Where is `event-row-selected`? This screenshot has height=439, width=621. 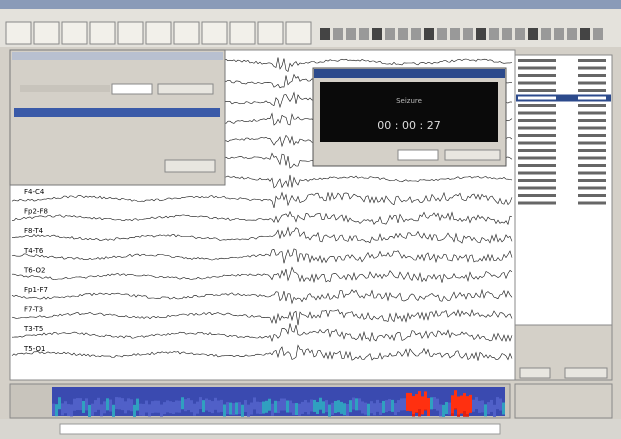
event-row-selected is located at coordinates (563, 98).